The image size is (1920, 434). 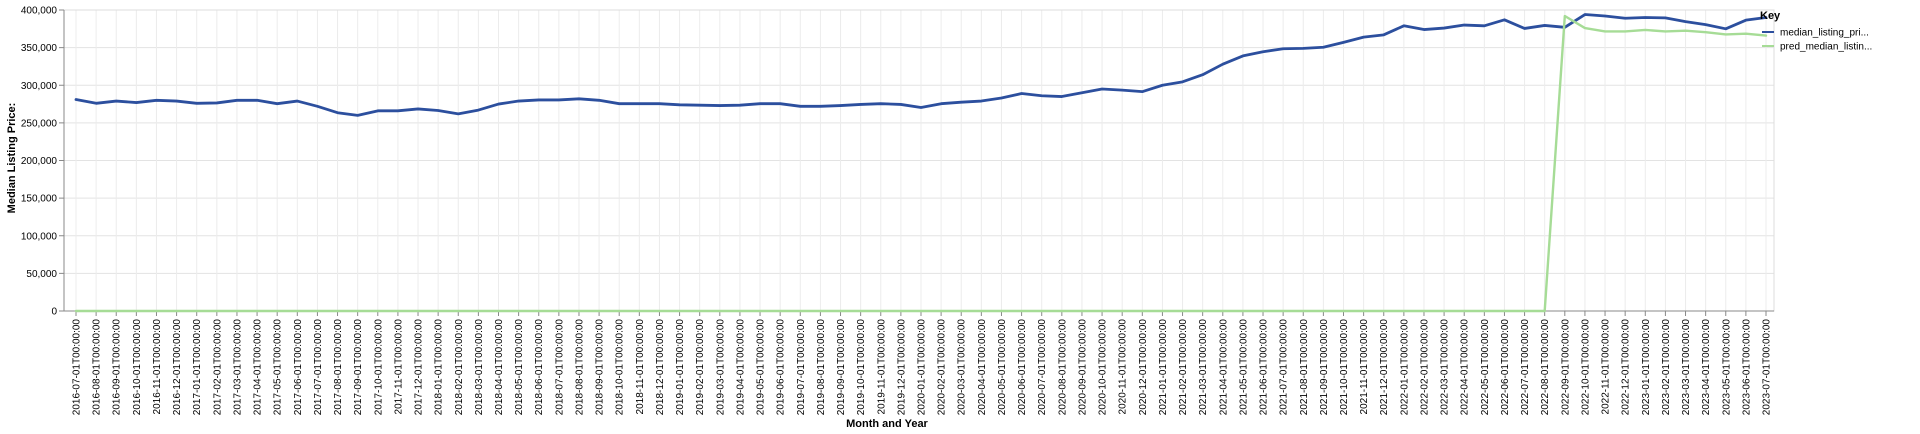 I want to click on y-tick-label: 50,000, so click(x=41, y=274).